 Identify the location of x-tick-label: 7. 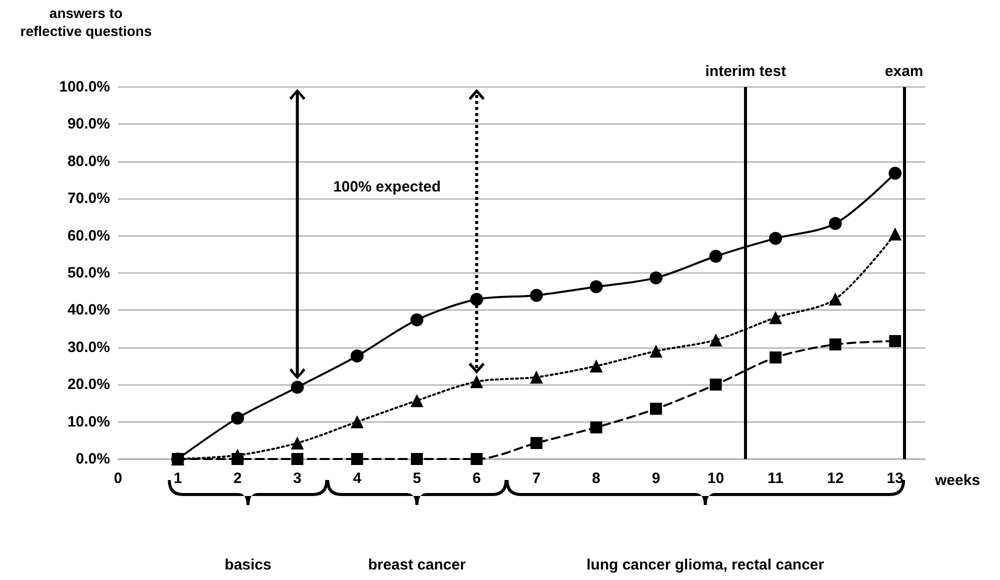
(536, 478).